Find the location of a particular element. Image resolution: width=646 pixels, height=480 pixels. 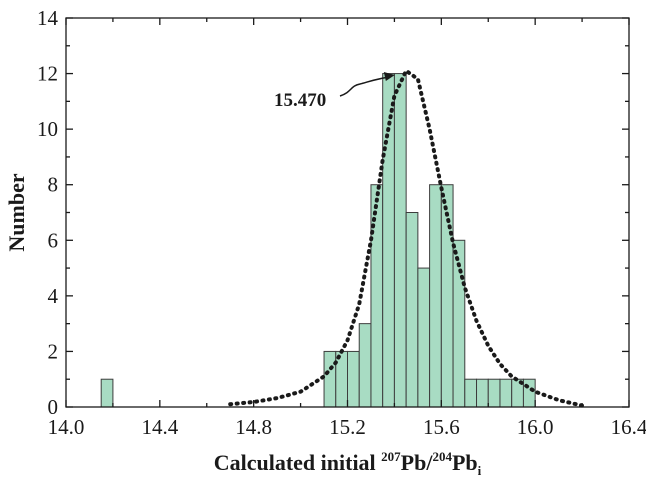

x-axis-title-mid: Pb/ is located at coordinates (417, 462).